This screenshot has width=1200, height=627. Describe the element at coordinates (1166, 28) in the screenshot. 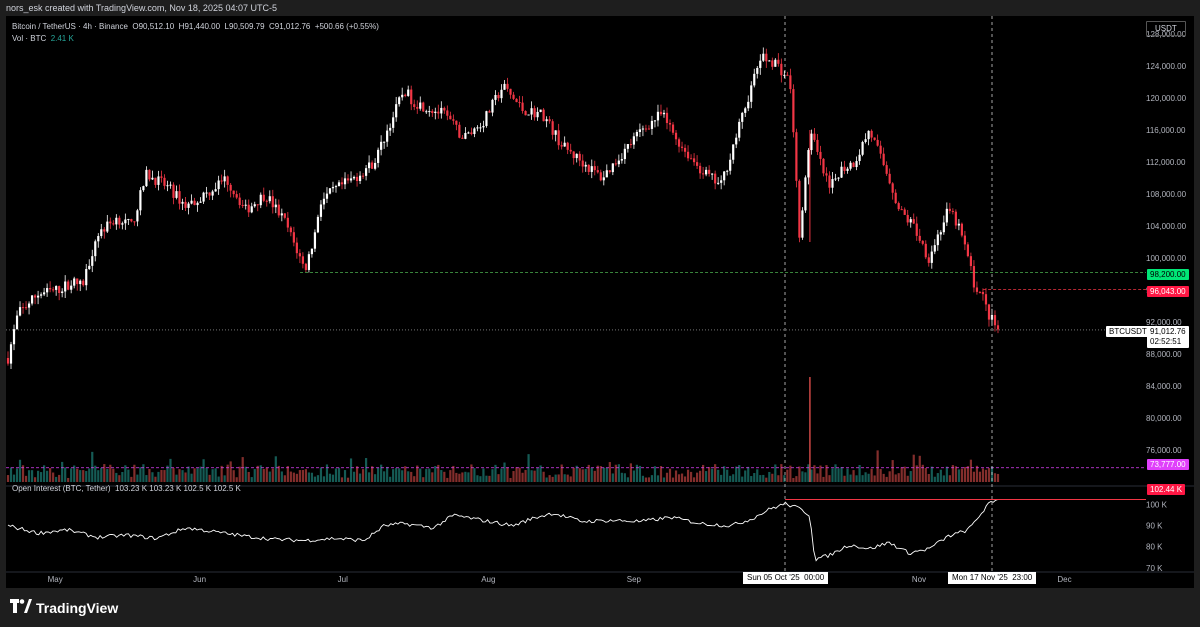

I see `currency-label: USDT` at that location.